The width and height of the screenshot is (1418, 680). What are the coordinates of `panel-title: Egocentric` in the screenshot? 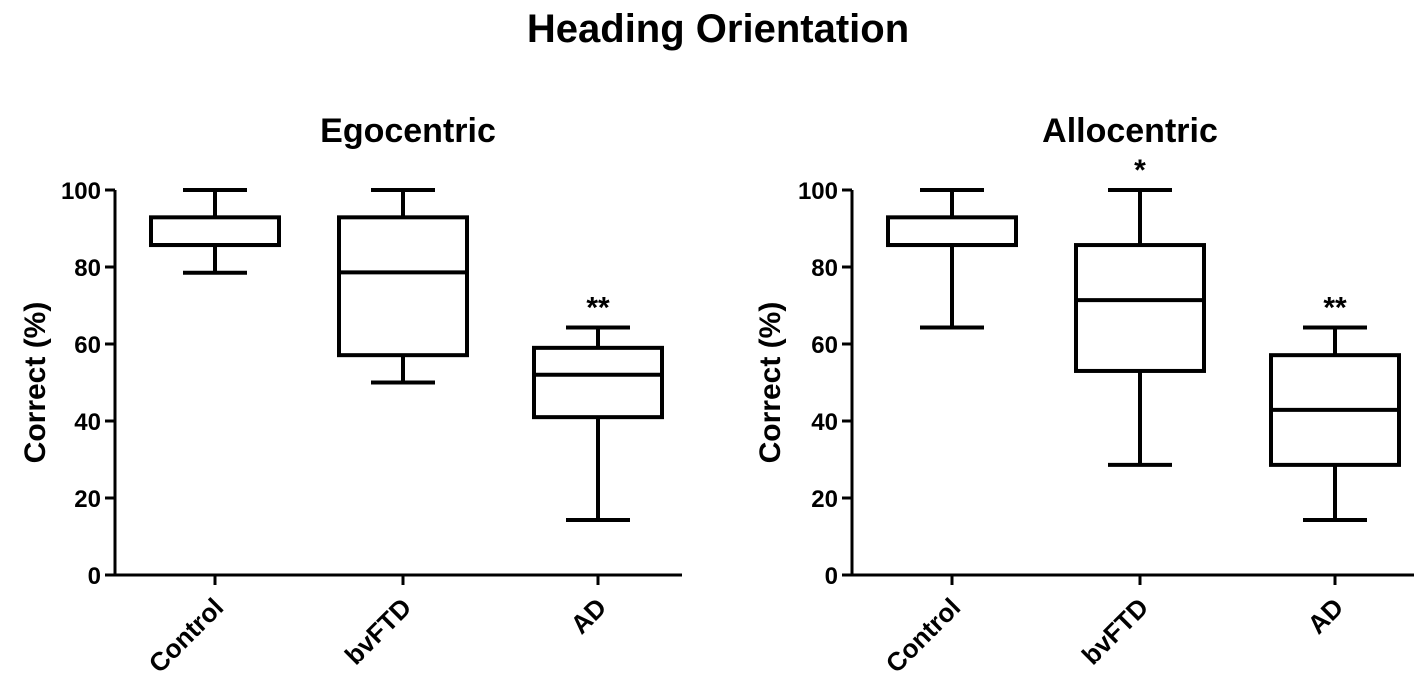 It's located at (408, 131).